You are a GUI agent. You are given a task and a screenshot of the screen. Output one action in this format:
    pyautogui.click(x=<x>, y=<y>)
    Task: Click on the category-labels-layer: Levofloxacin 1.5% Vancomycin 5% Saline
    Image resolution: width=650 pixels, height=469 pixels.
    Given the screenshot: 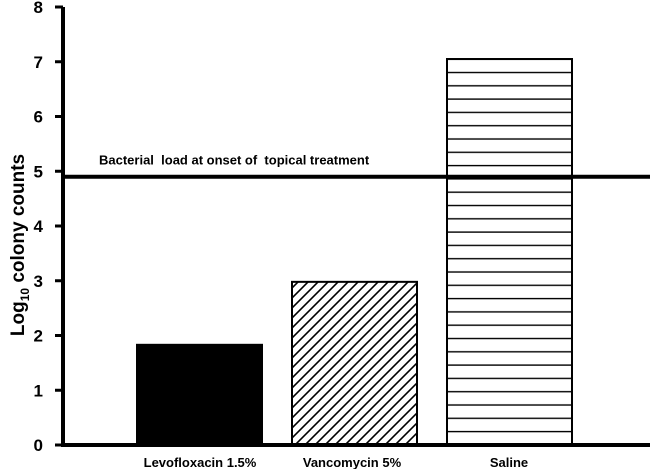 What is the action you would take?
    pyautogui.click(x=336, y=462)
    